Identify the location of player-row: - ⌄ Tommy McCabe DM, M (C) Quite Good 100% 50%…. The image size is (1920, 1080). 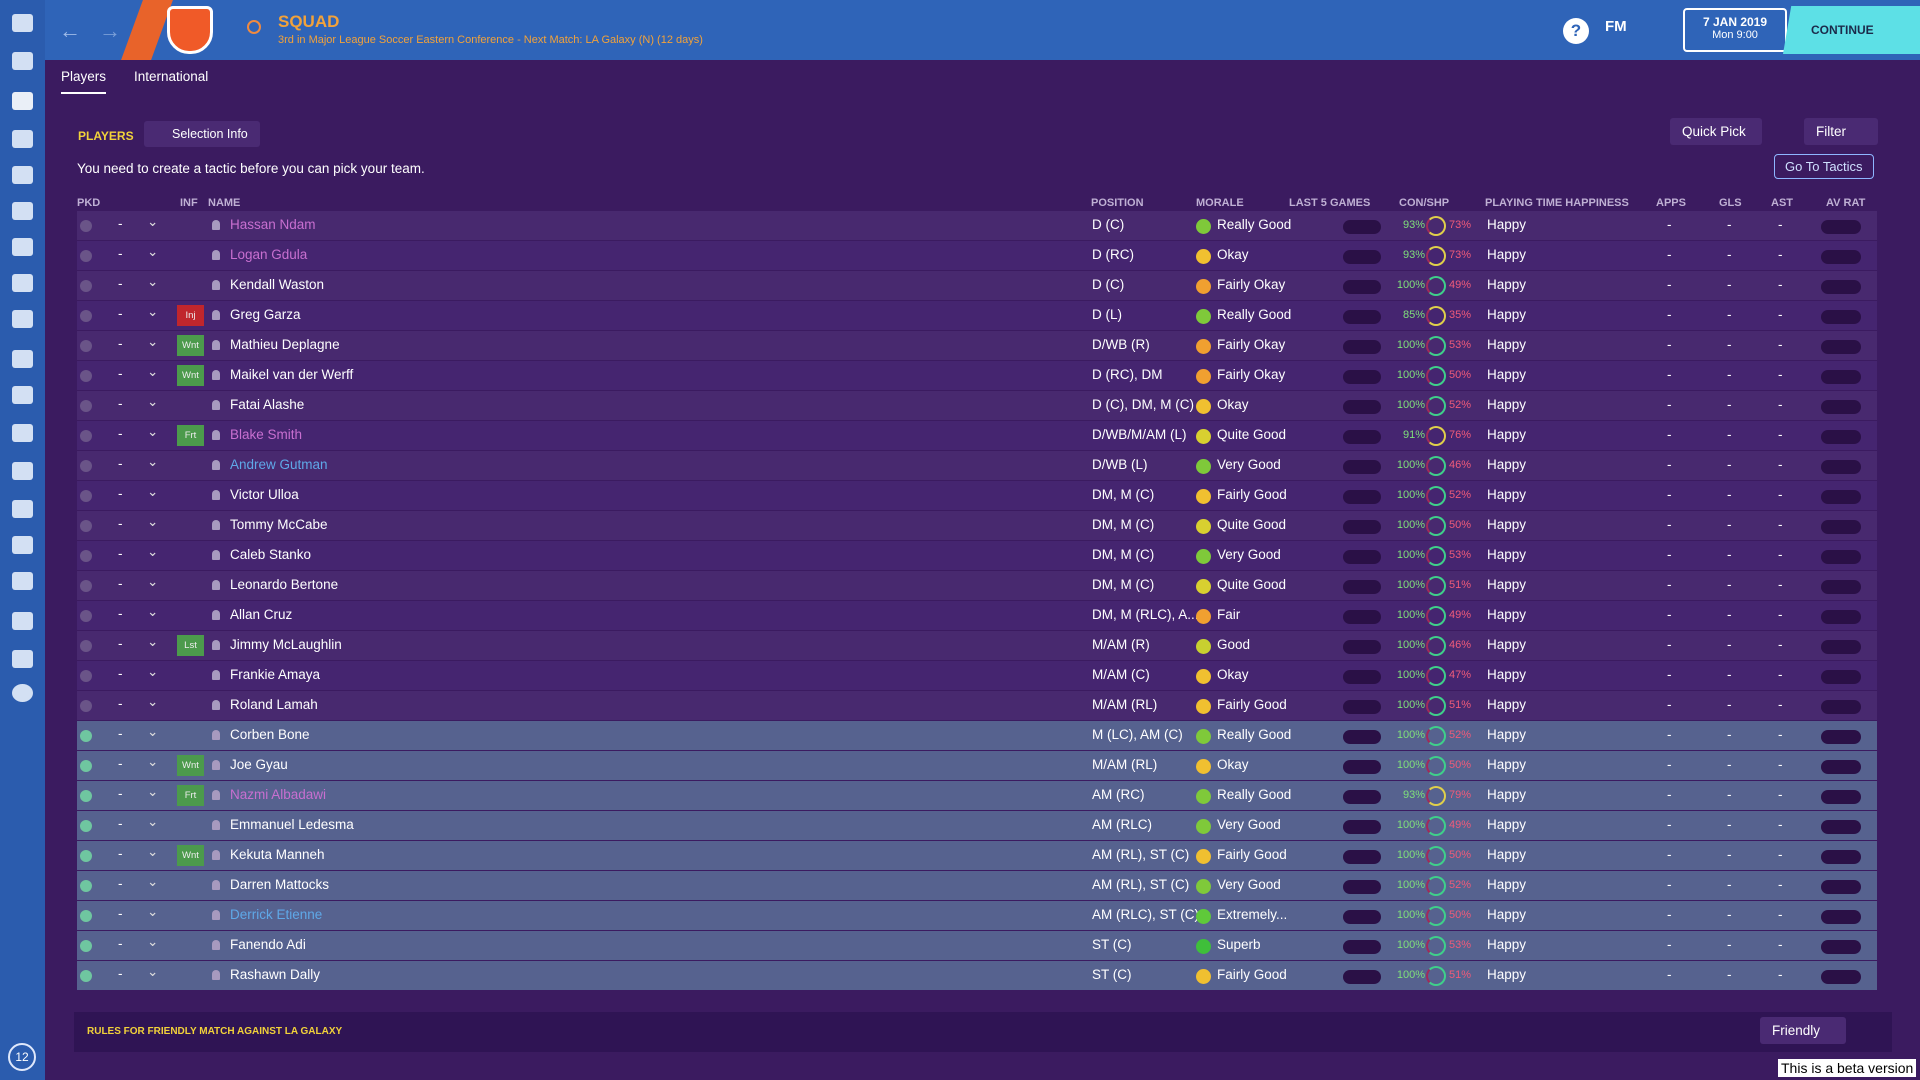
(977, 525).